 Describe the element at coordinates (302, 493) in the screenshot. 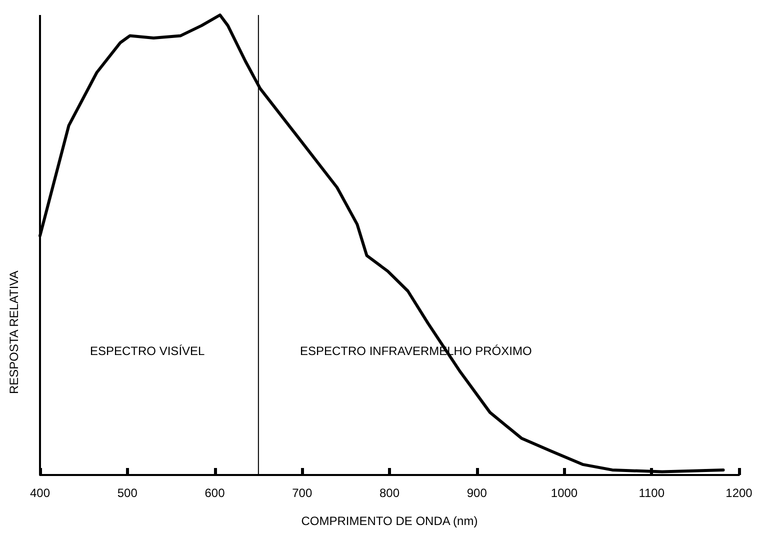

I see `x-tick-label: 700` at that location.